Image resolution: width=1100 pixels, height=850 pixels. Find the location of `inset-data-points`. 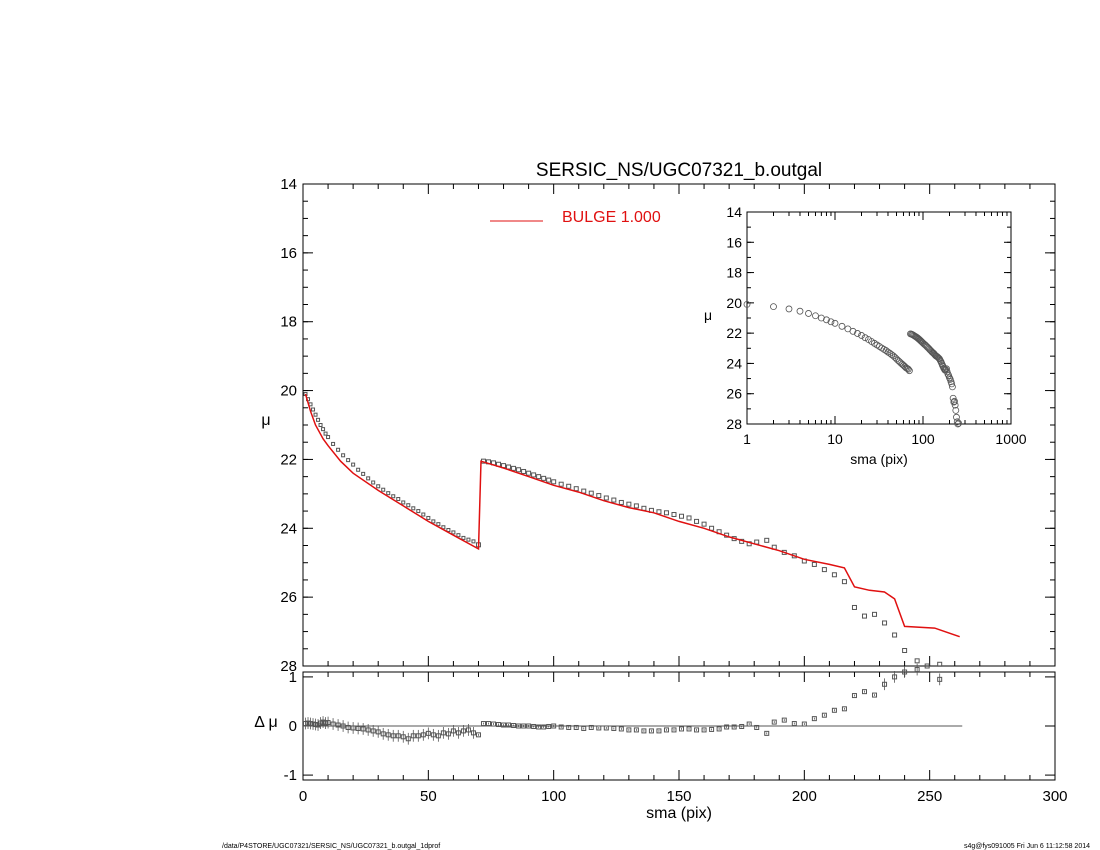

inset-data-points is located at coordinates (853, 364).